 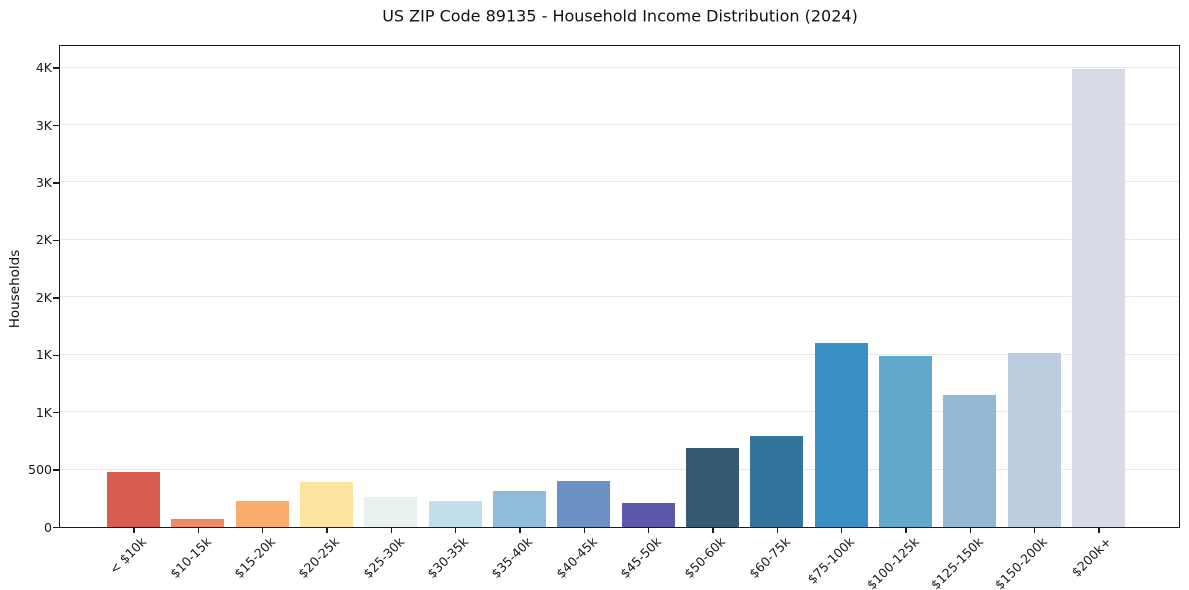 I want to click on x-tick-label: $20-25k, so click(x=319, y=558).